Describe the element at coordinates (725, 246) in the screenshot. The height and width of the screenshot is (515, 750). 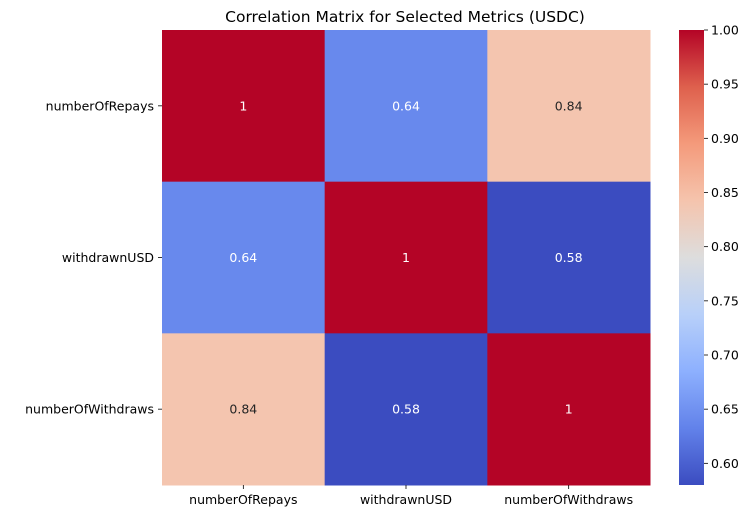
I see `colorbar-tick-label: 0.80` at that location.